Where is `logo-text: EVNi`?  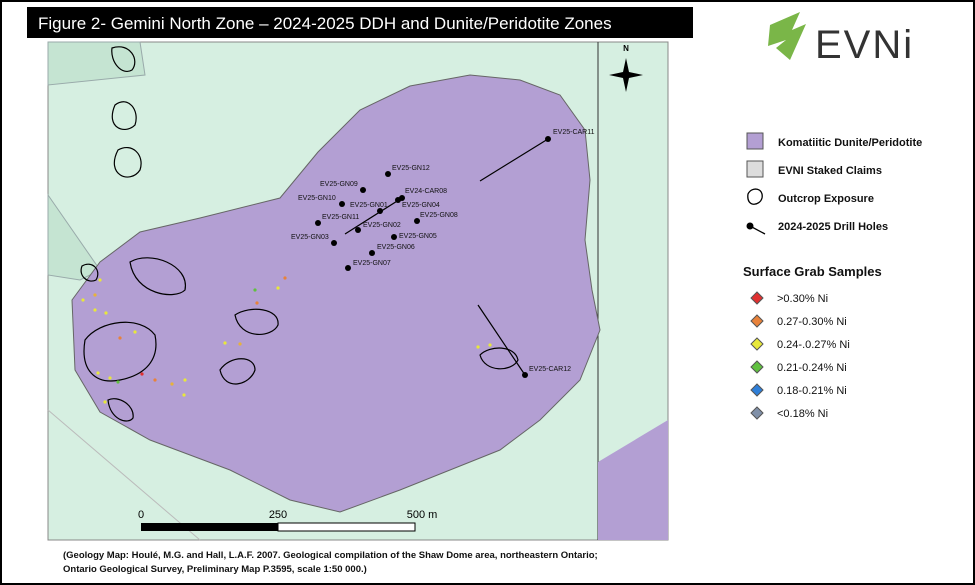
logo-text: EVNi is located at coordinates (864, 45).